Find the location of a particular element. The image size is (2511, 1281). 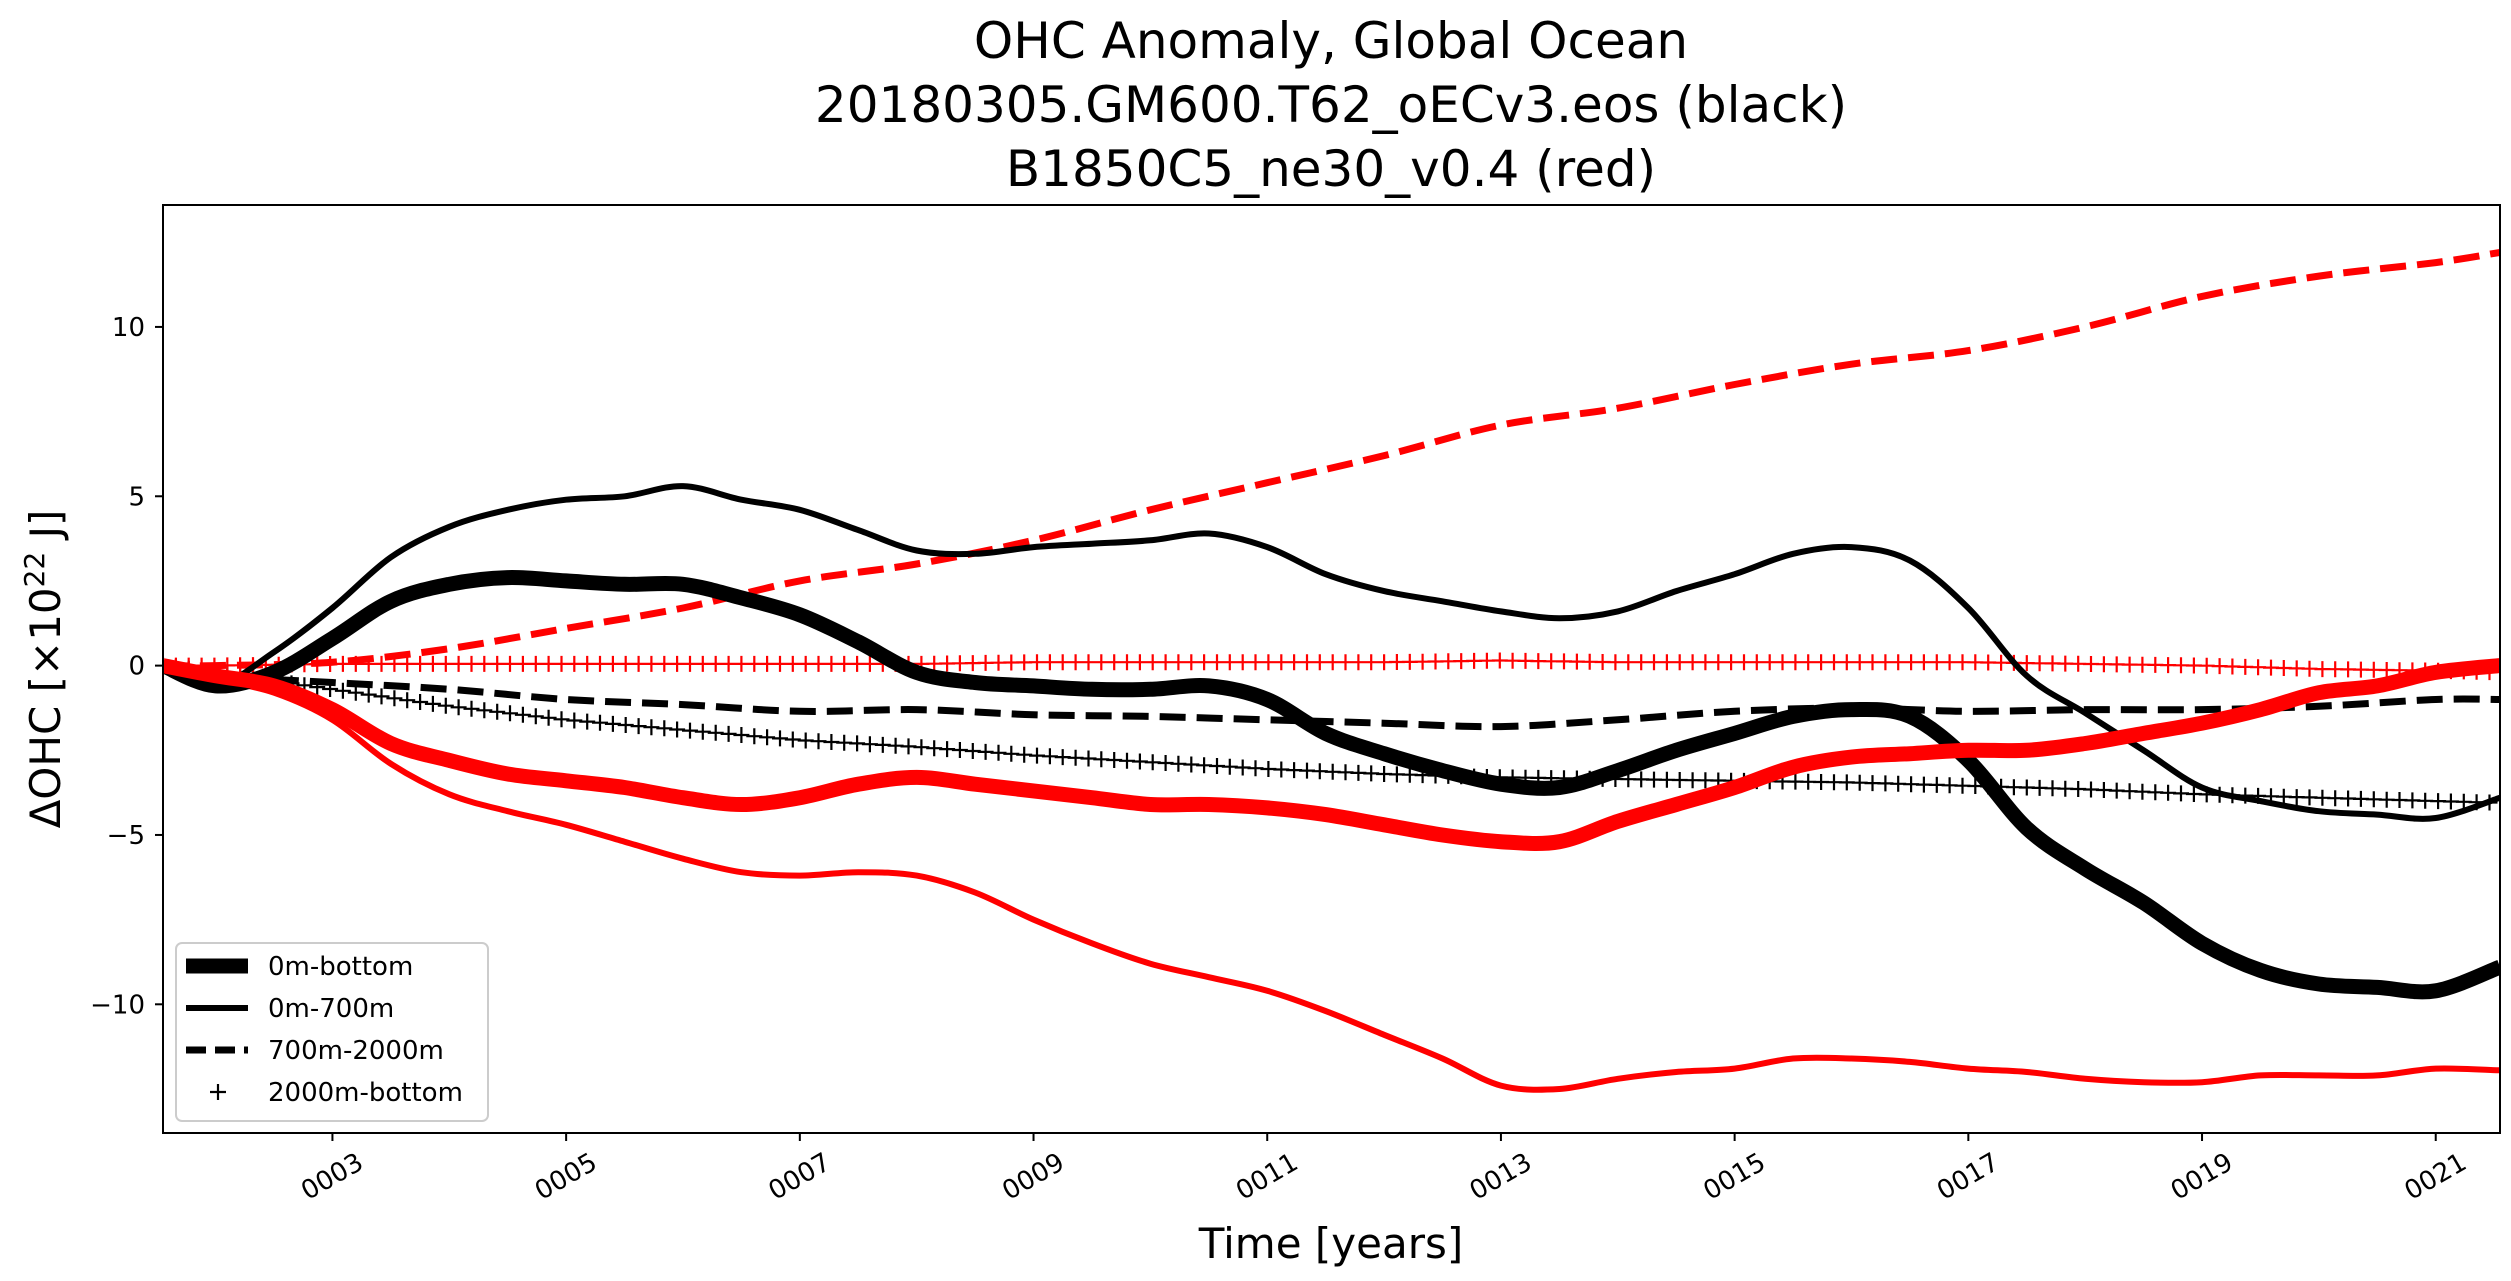

y-tick-label: −10 is located at coordinates (117, 1005).